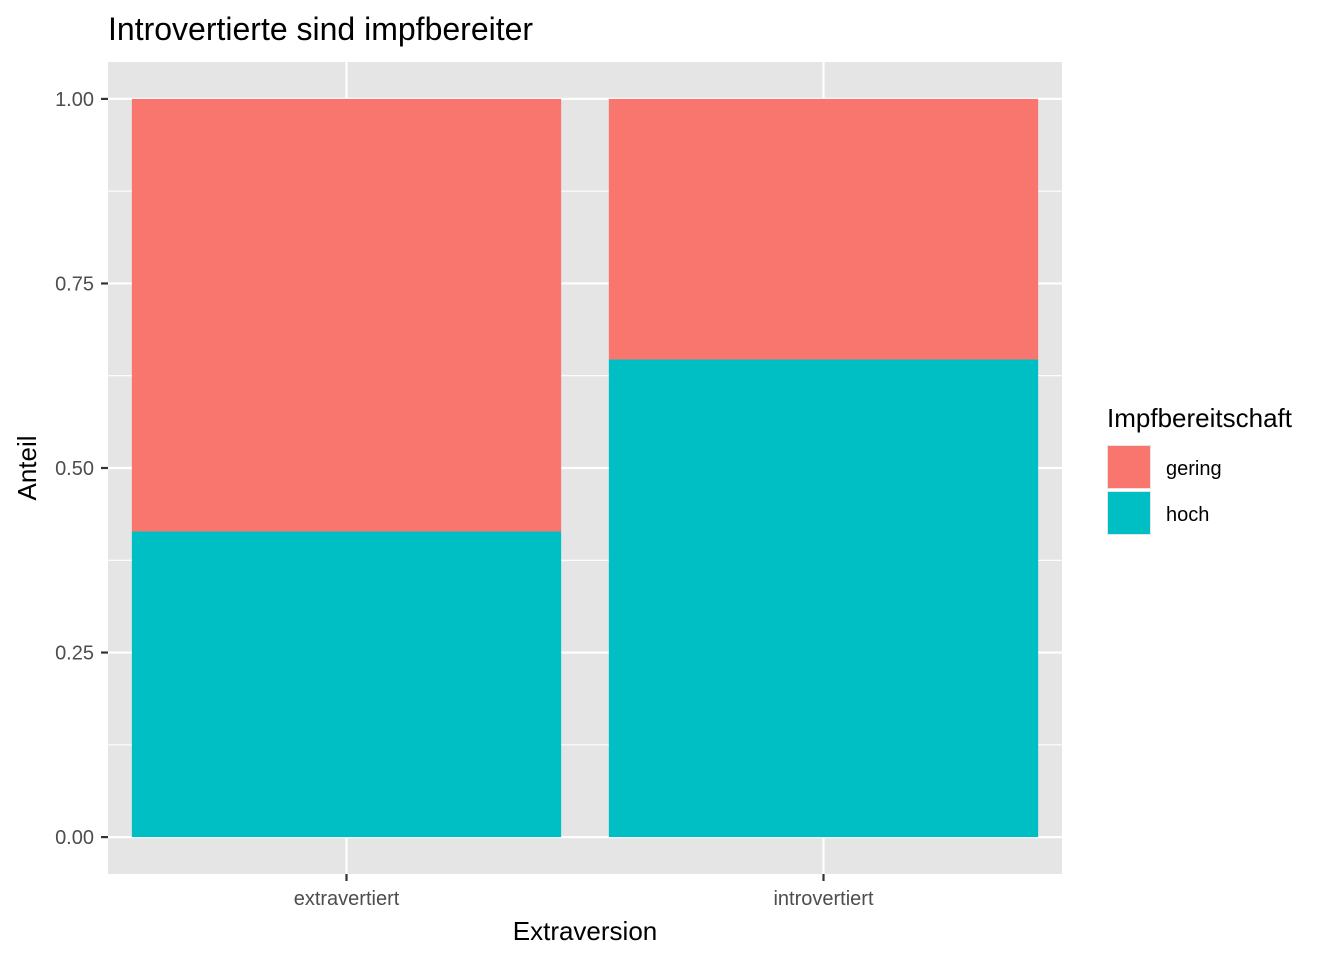 The height and width of the screenshot is (960, 1344). What do you see at coordinates (74, 469) in the screenshot?
I see `y-tick-label: 0.50` at bounding box center [74, 469].